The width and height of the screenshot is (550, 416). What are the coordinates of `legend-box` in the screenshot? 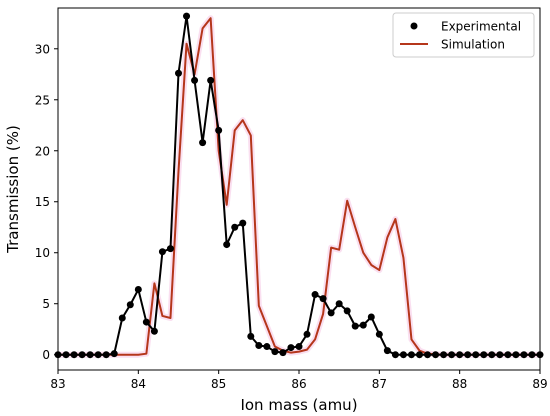 It's located at (463, 35).